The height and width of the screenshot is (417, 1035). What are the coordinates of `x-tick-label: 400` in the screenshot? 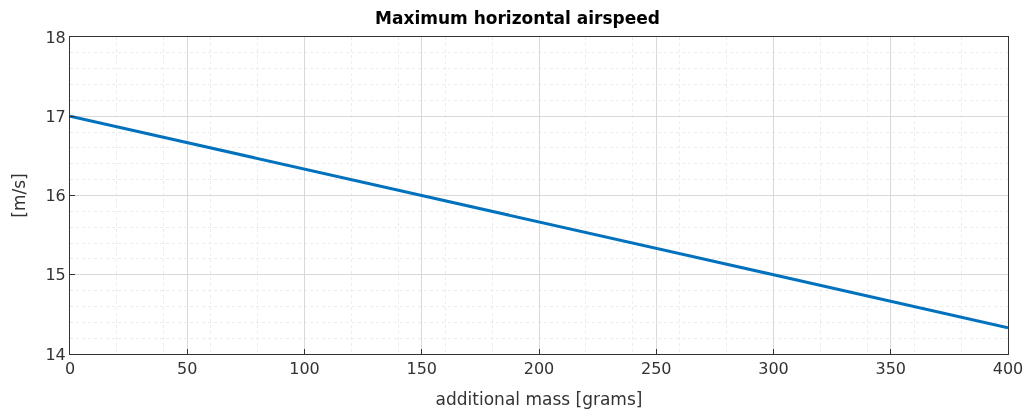 It's located at (1008, 369).